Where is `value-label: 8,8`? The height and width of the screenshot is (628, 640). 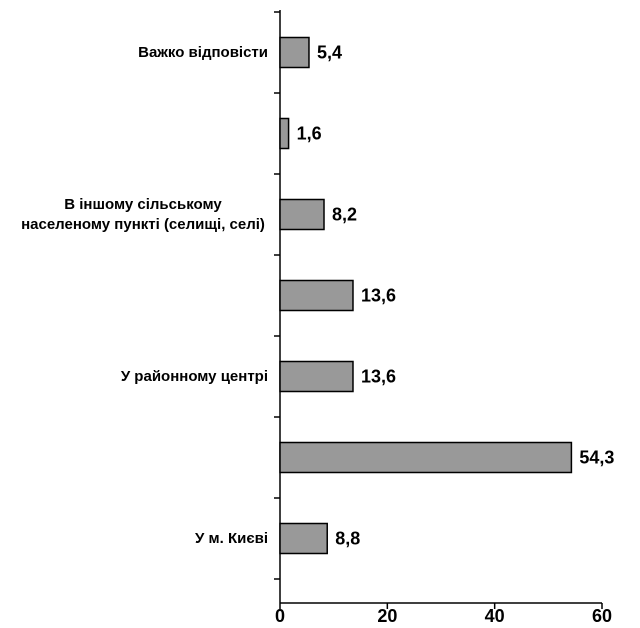
value-label: 8,8 is located at coordinates (347, 538).